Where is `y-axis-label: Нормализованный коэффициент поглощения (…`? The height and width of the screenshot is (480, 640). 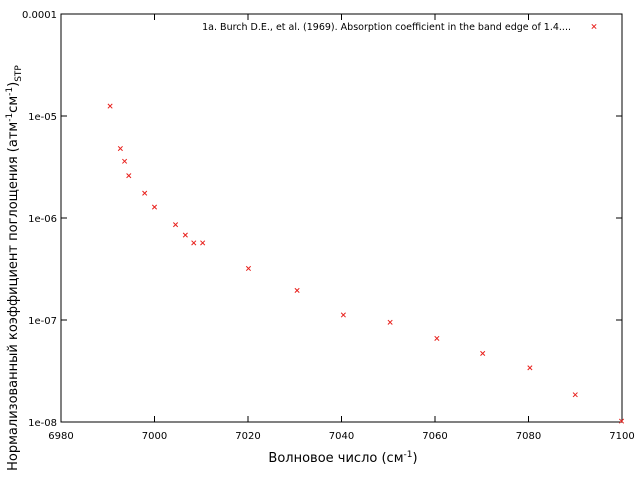
y-axis-label: Нормализованный коэффициент поглощения (… is located at coordinates (14, 268).